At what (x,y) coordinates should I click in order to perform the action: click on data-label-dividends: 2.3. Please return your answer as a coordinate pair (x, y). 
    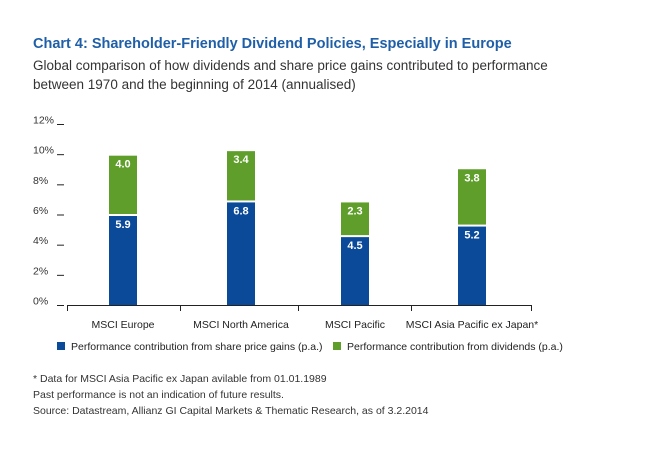
    Looking at the image, I should click on (354, 211).